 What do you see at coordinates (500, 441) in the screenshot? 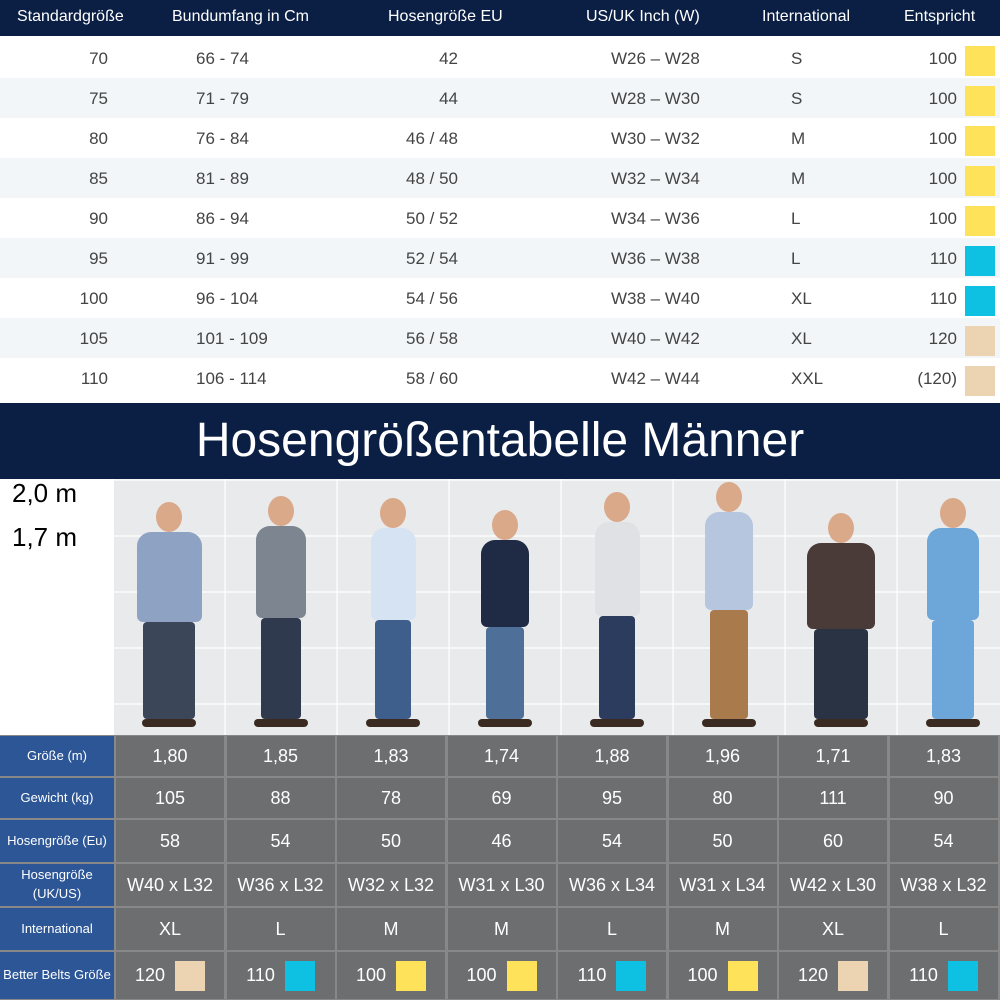
I see `page-title: Hosengrößentabelle Männer` at bounding box center [500, 441].